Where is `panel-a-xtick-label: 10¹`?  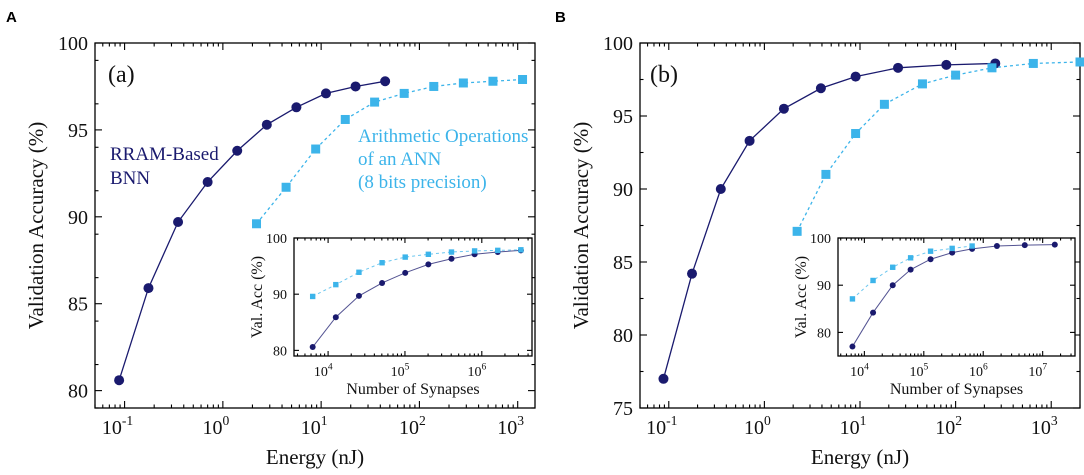 panel-a-xtick-label: 10¹ is located at coordinates (314, 426).